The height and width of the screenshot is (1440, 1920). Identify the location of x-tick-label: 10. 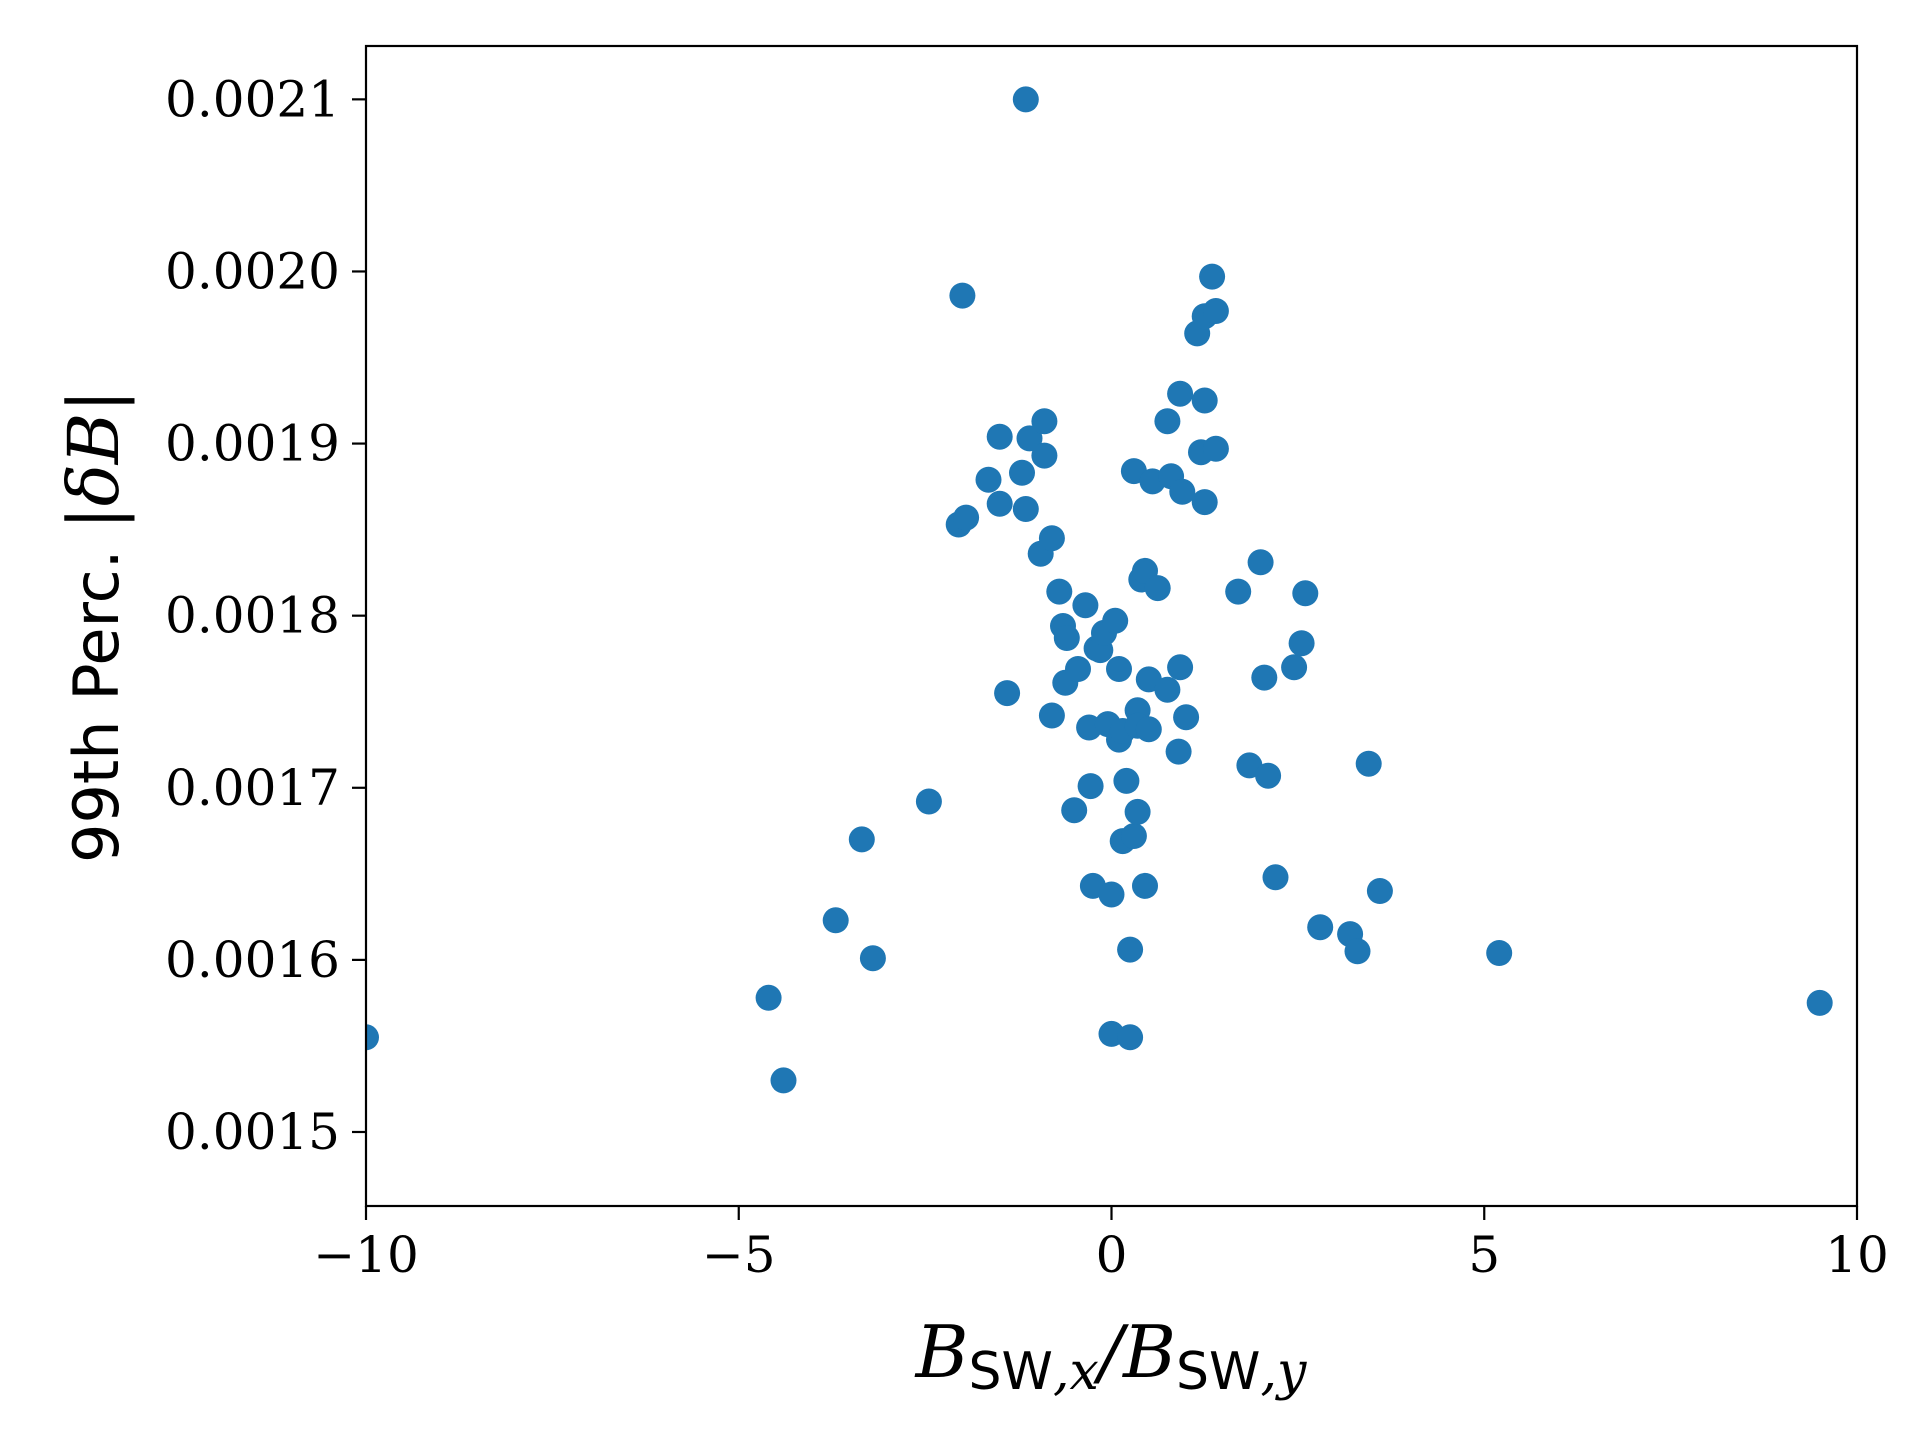
(1857, 1255).